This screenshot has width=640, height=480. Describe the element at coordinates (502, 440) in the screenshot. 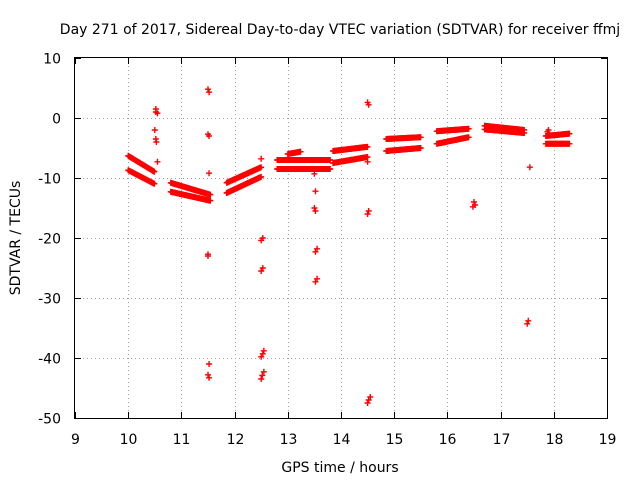

I see `x-tick-label: 17` at that location.